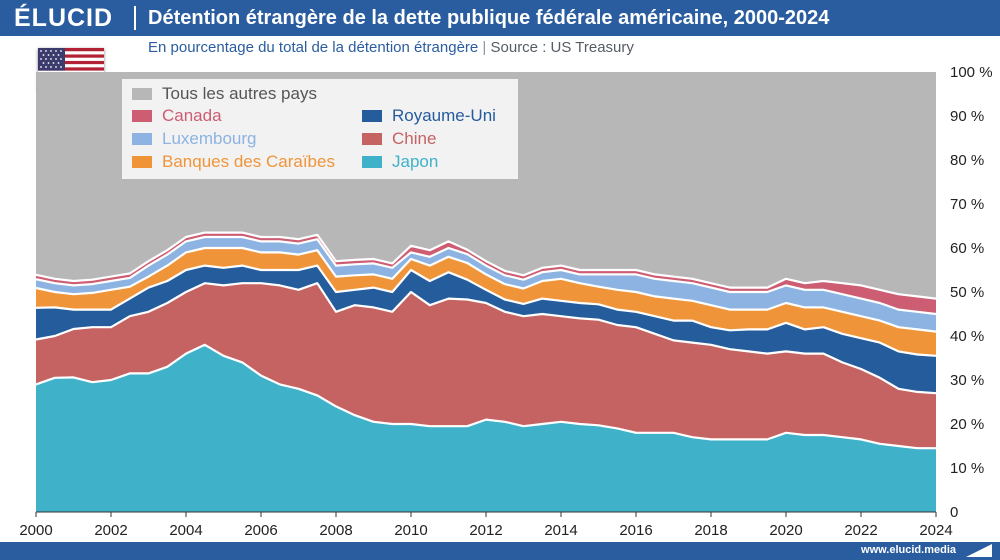  I want to click on x-tick-label: 2002, so click(110, 530).